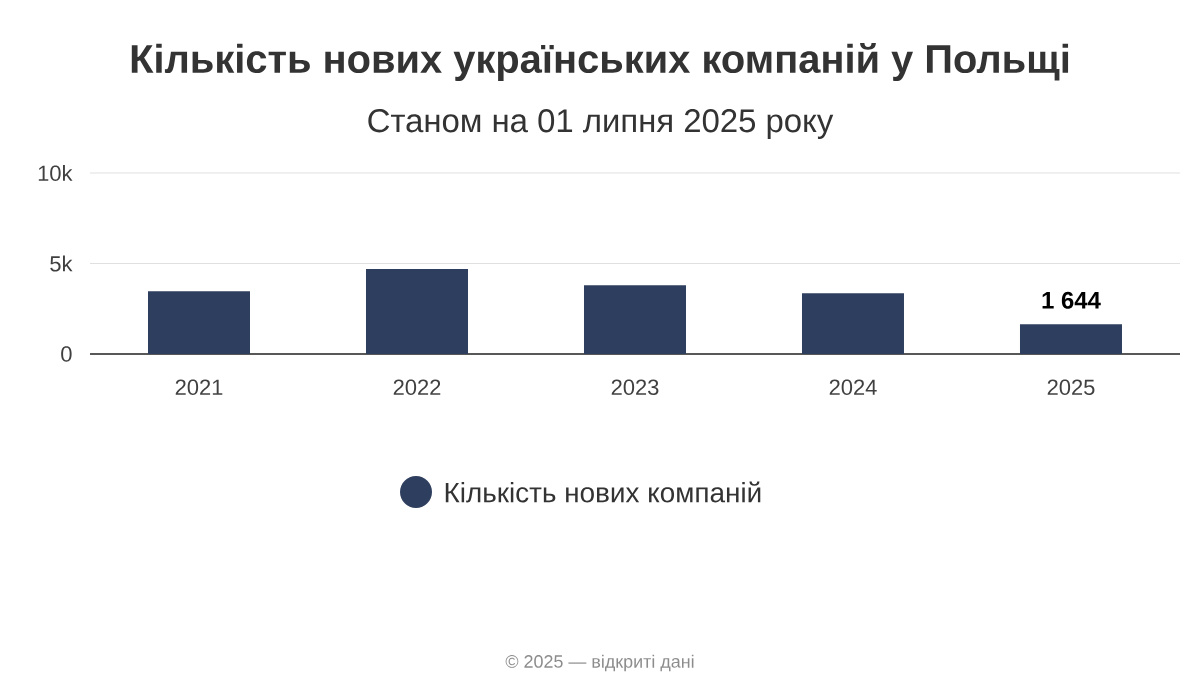 This screenshot has height=700, width=1200. What do you see at coordinates (66, 354) in the screenshot?
I see `y-tick-label: 0` at bounding box center [66, 354].